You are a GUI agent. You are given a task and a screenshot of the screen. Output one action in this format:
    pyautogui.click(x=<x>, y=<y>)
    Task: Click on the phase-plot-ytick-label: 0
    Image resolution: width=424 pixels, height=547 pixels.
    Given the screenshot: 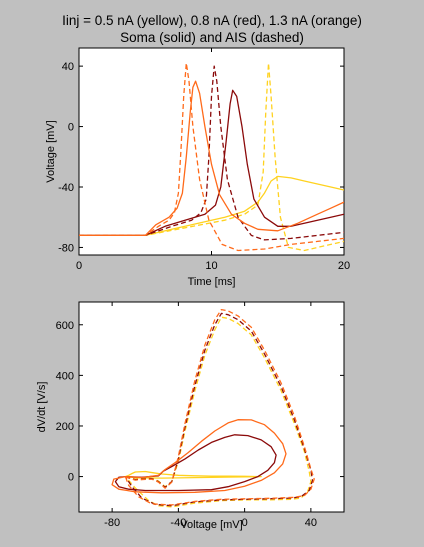 What is the action you would take?
    pyautogui.click(x=71, y=478)
    